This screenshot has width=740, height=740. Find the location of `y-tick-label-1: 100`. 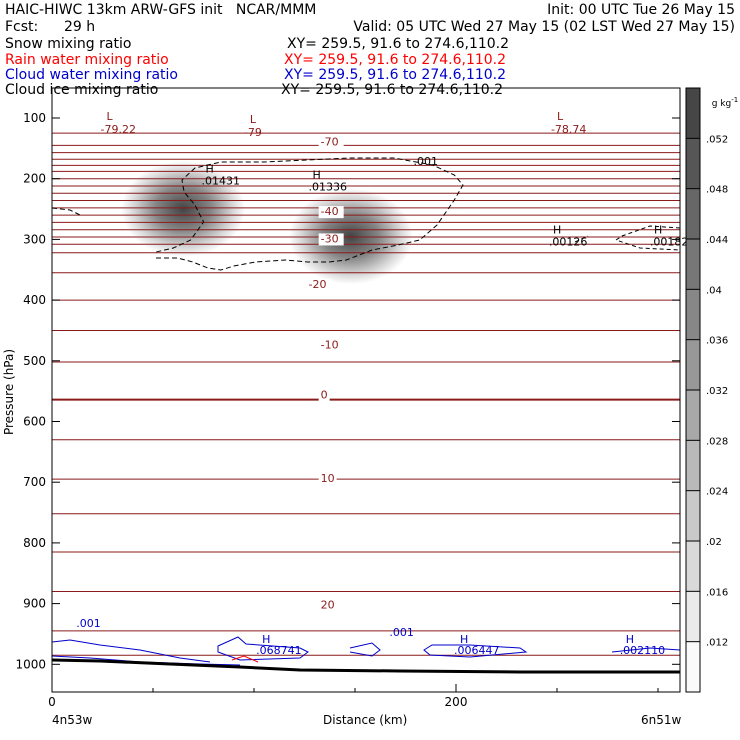

y-tick-label-1: 100 is located at coordinates (34, 118).